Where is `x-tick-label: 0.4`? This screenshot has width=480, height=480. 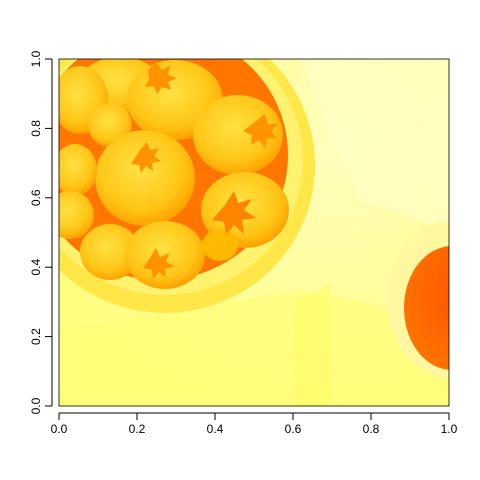
x-tick-label: 0.4 is located at coordinates (215, 429).